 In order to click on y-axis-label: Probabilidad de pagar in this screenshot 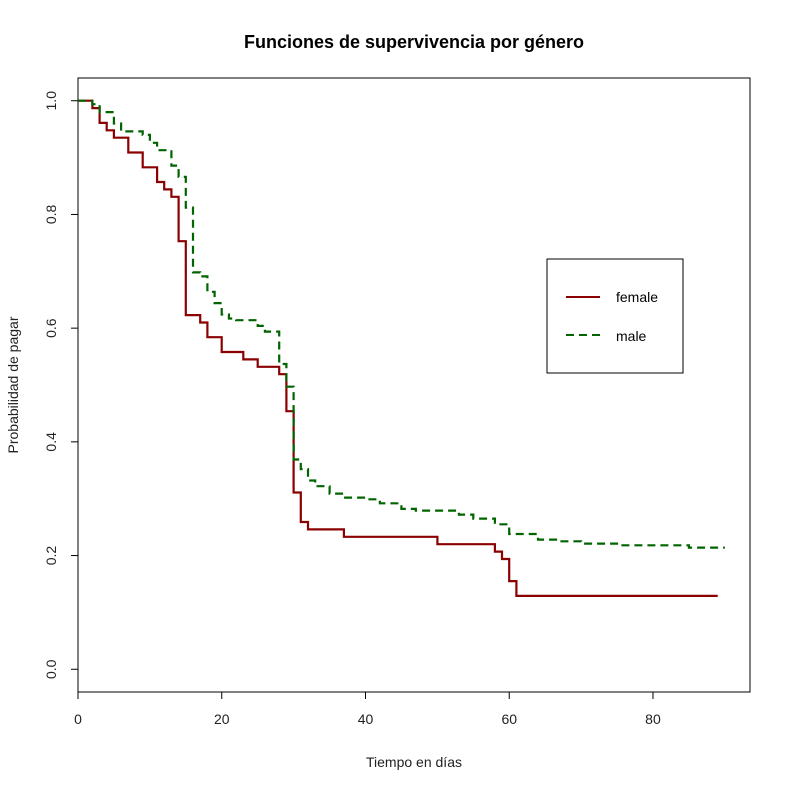, I will do `click(13, 384)`.